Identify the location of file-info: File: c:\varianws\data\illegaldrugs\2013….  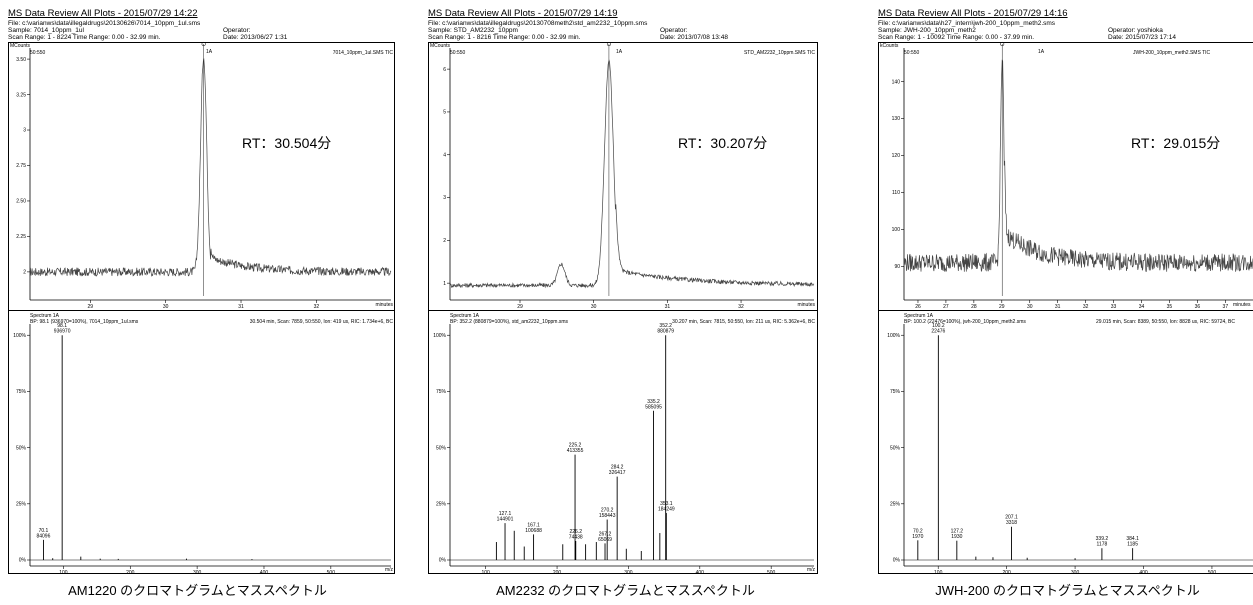
(104, 23).